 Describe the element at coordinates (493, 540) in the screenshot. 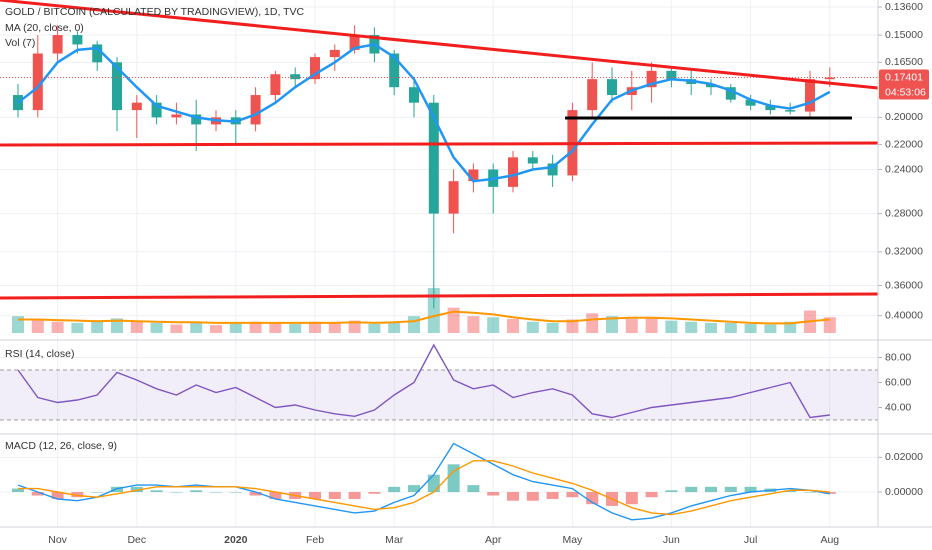

I see `x-tick-label: Apr` at that location.